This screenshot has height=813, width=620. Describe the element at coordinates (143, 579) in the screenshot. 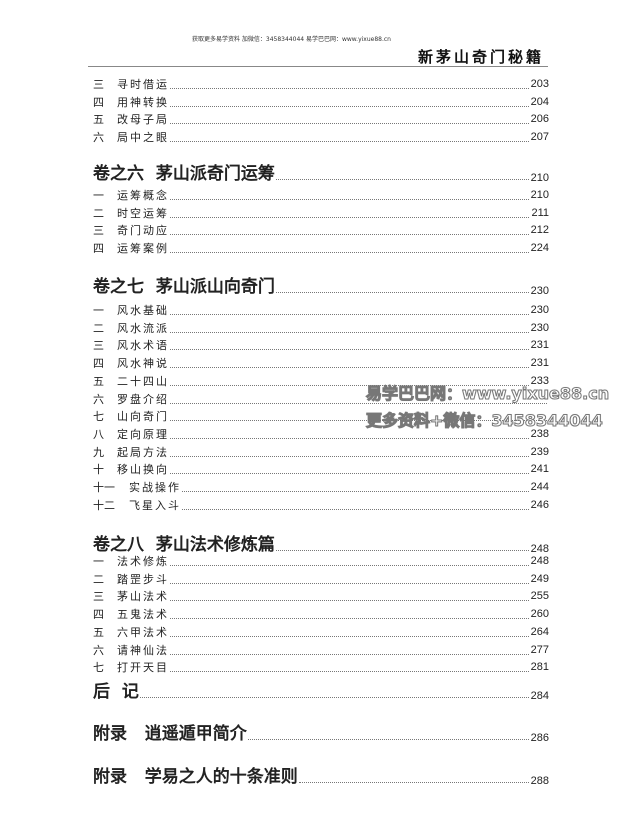

I see `entry-label: 踏罡步斗` at that location.